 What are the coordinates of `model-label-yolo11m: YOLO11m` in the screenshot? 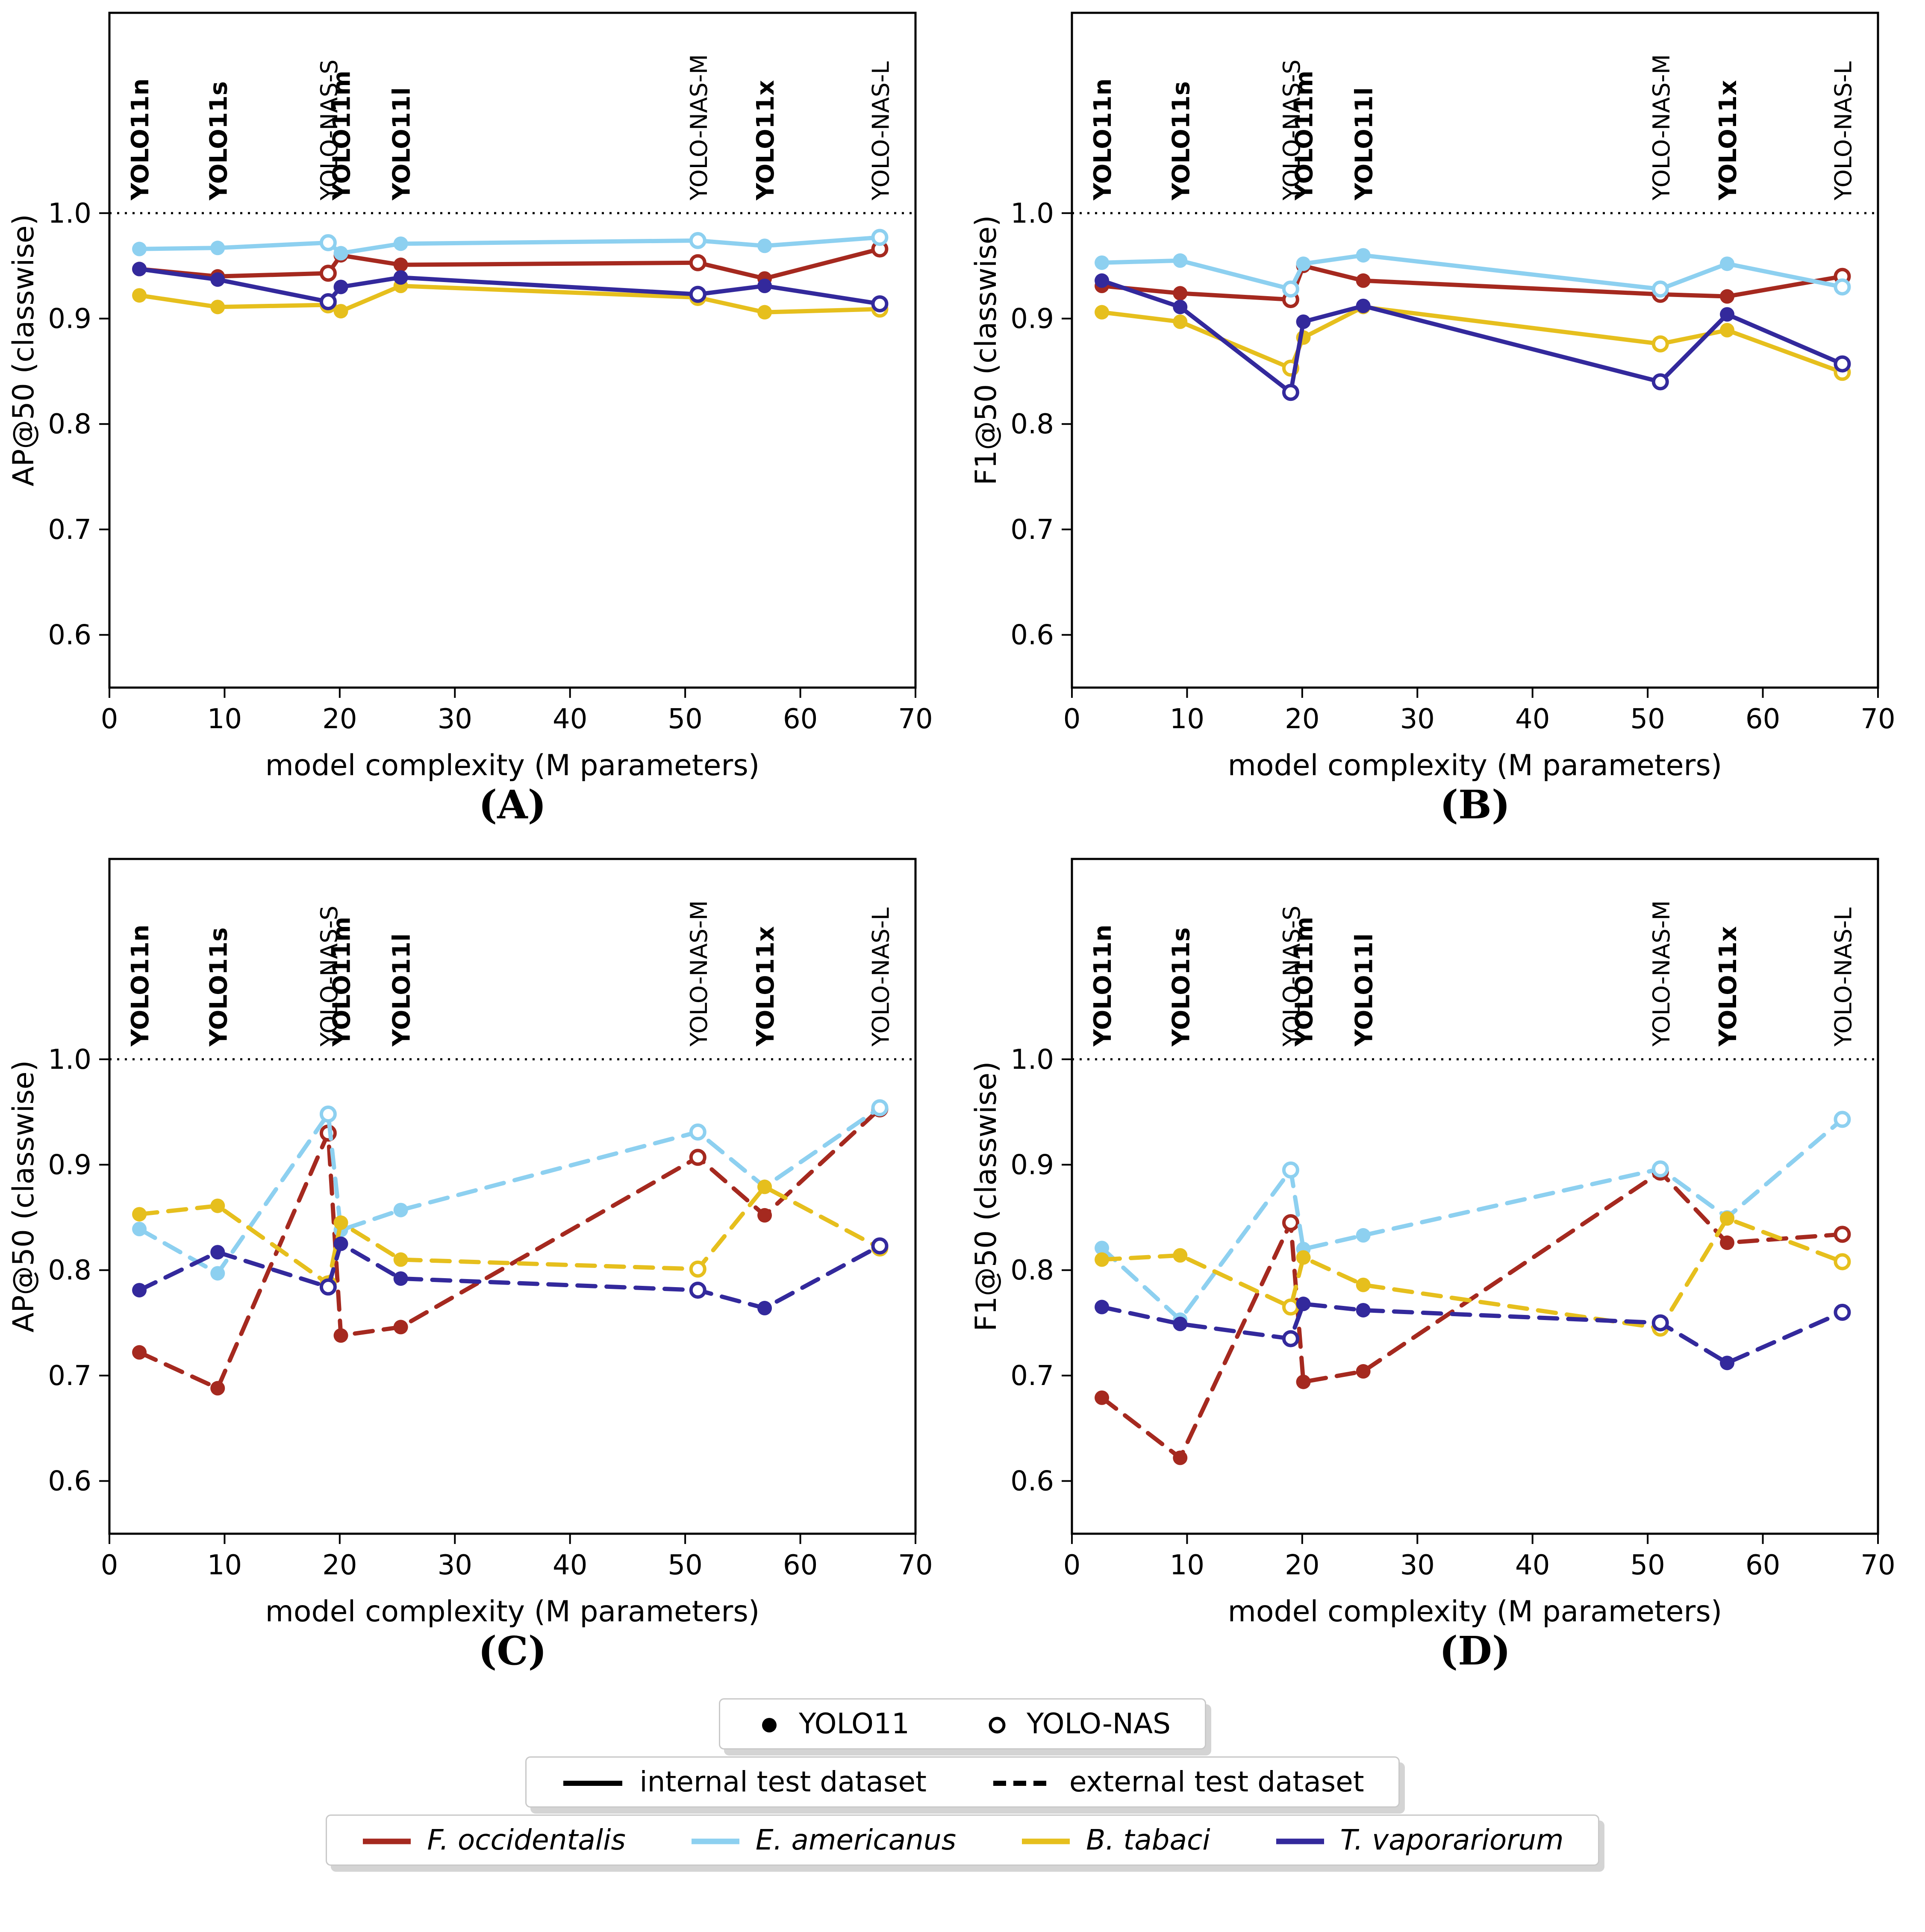 It's located at (342, 136).